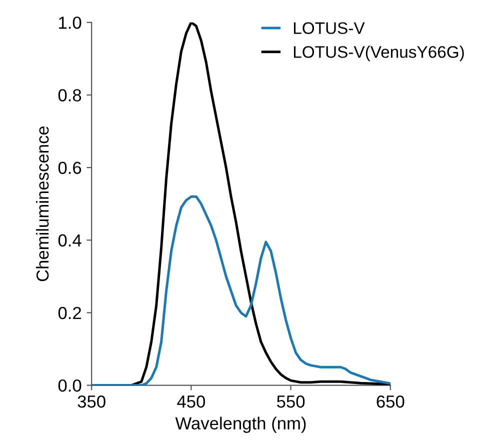 The width and height of the screenshot is (482, 448). I want to click on y-tick-label: 0.8, so click(70, 95).